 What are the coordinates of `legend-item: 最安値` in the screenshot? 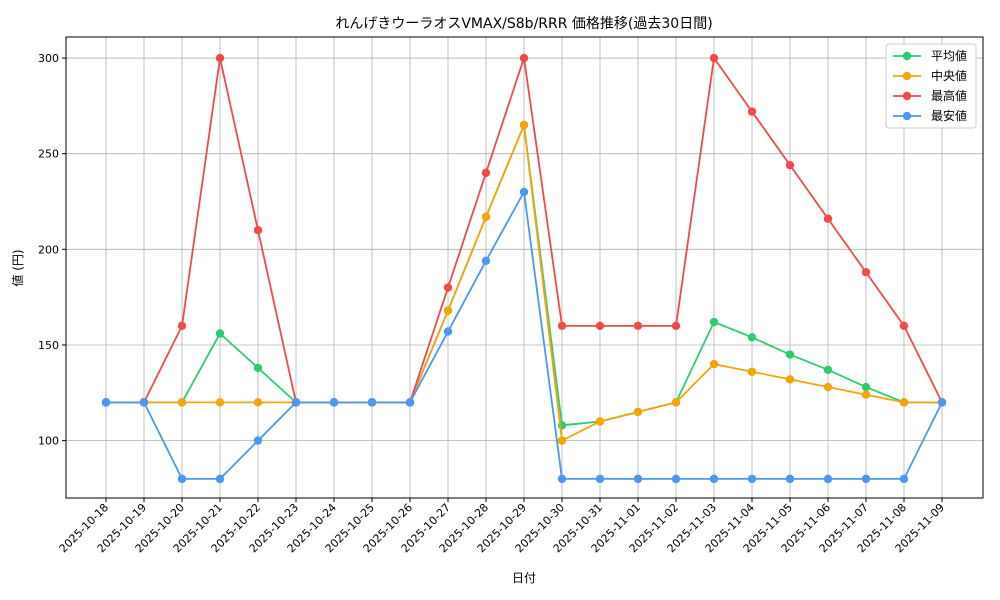 It's located at (930, 115).